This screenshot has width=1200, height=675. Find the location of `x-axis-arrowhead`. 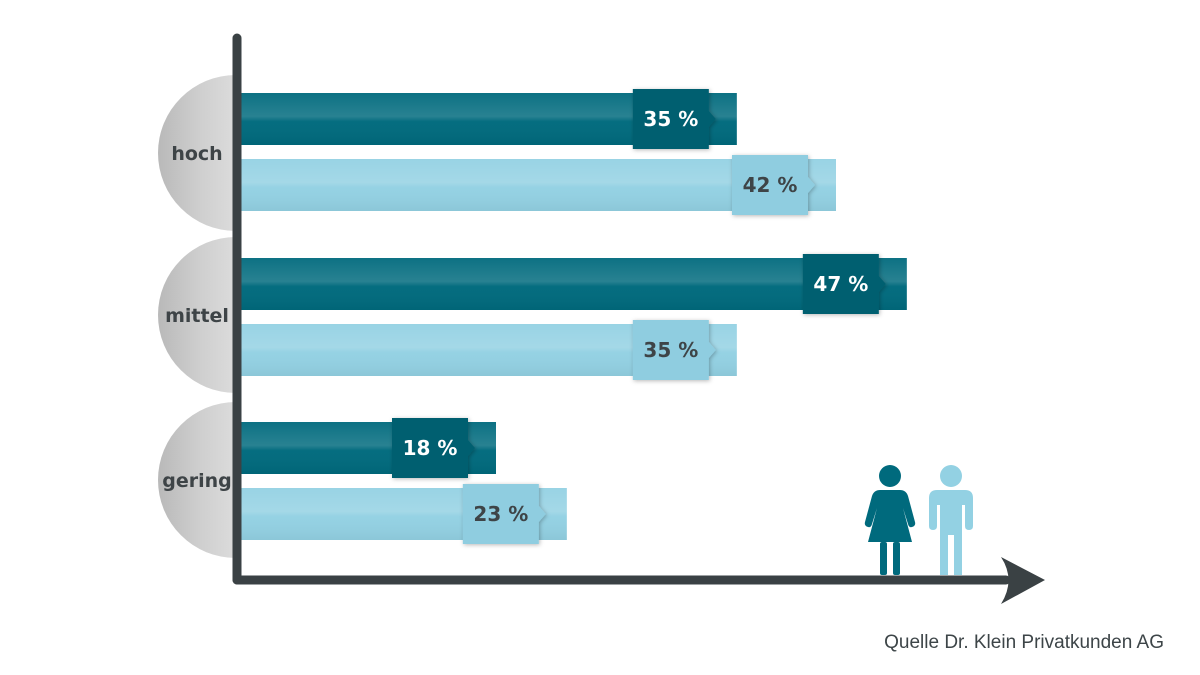

x-axis-arrowhead is located at coordinates (1023, 580).